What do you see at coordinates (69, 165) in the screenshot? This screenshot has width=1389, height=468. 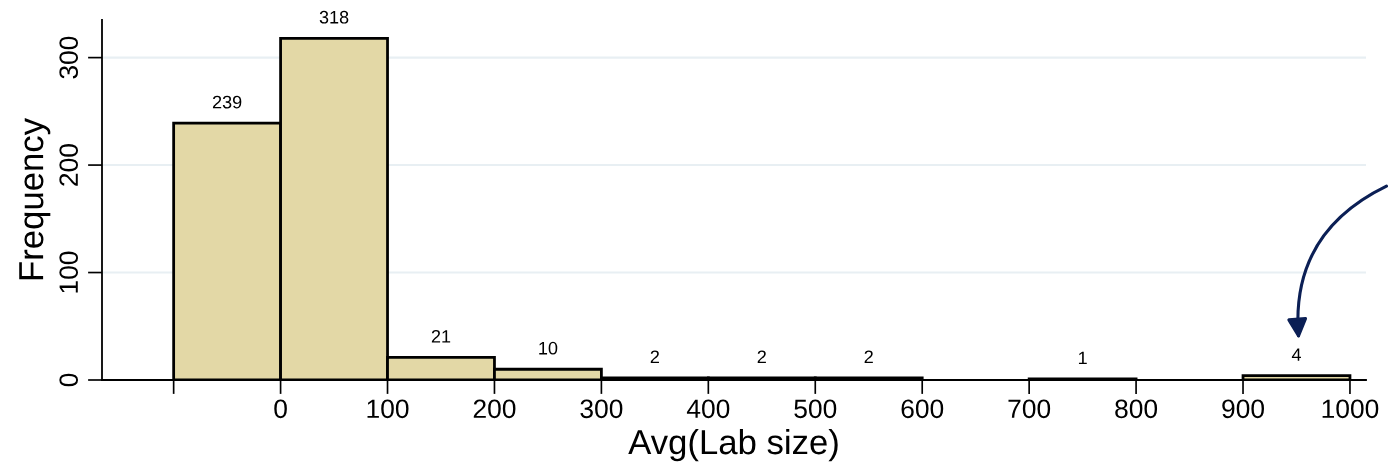 I see `y-tick-label: 200` at bounding box center [69, 165].